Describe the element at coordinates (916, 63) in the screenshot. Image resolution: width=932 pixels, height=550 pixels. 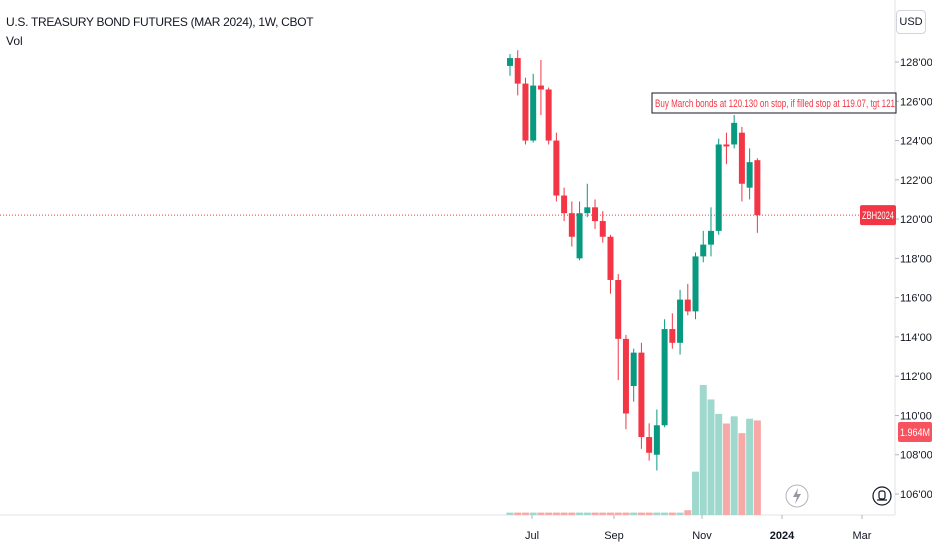
I see `y-tick-label: 128'00` at that location.